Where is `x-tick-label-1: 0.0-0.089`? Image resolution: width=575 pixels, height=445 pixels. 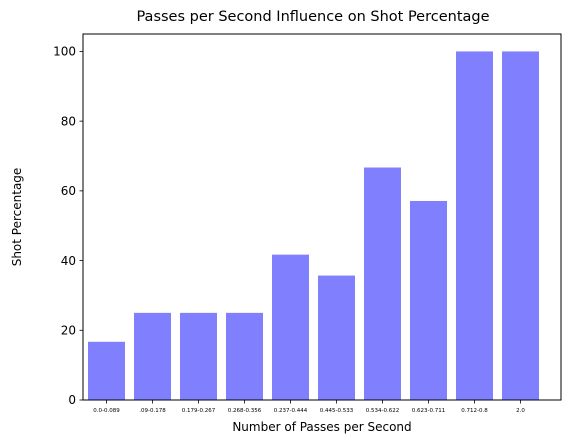
x-tick-label-1: 0.0-0.089 is located at coordinates (106, 411).